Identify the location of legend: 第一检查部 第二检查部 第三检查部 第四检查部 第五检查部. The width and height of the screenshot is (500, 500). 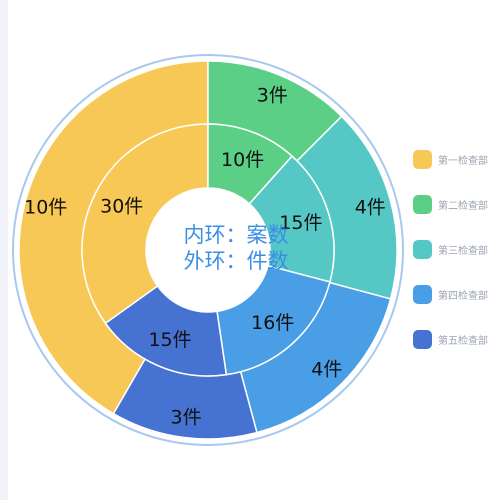
(456, 260).